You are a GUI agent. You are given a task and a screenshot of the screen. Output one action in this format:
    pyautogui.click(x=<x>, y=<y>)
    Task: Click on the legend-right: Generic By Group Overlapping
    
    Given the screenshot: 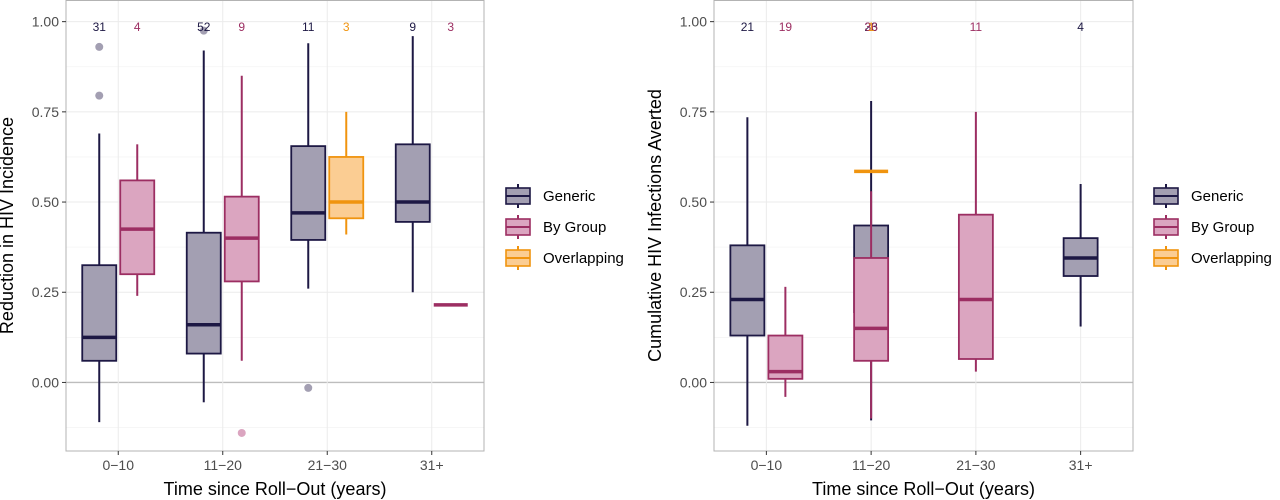 What is the action you would take?
    pyautogui.click(x=1212, y=227)
    